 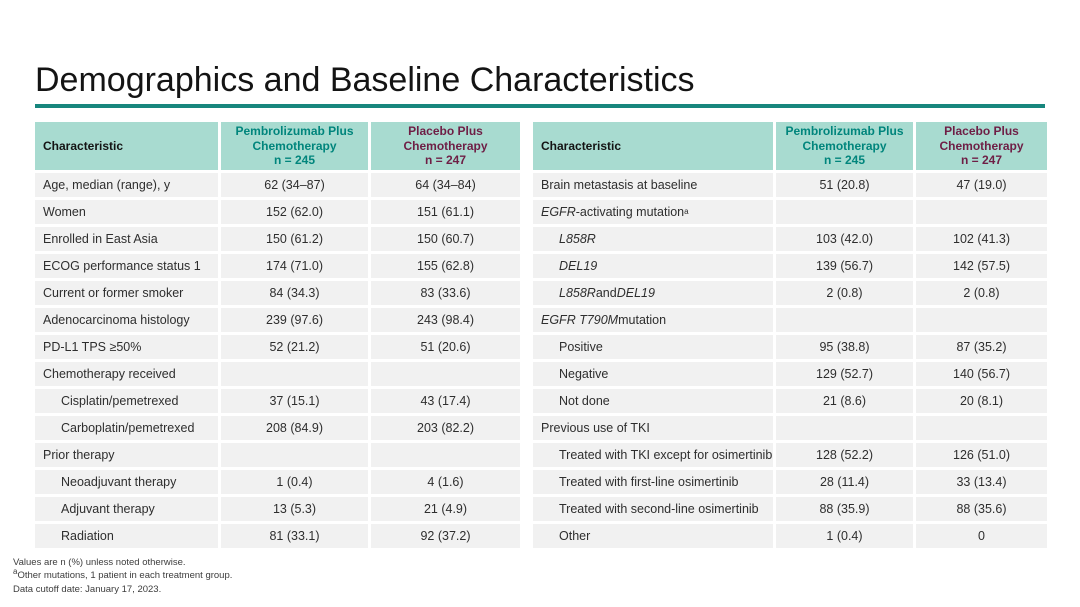 I want to click on row-value-pembrolizumab: 13 (5.3), so click(x=294, y=509).